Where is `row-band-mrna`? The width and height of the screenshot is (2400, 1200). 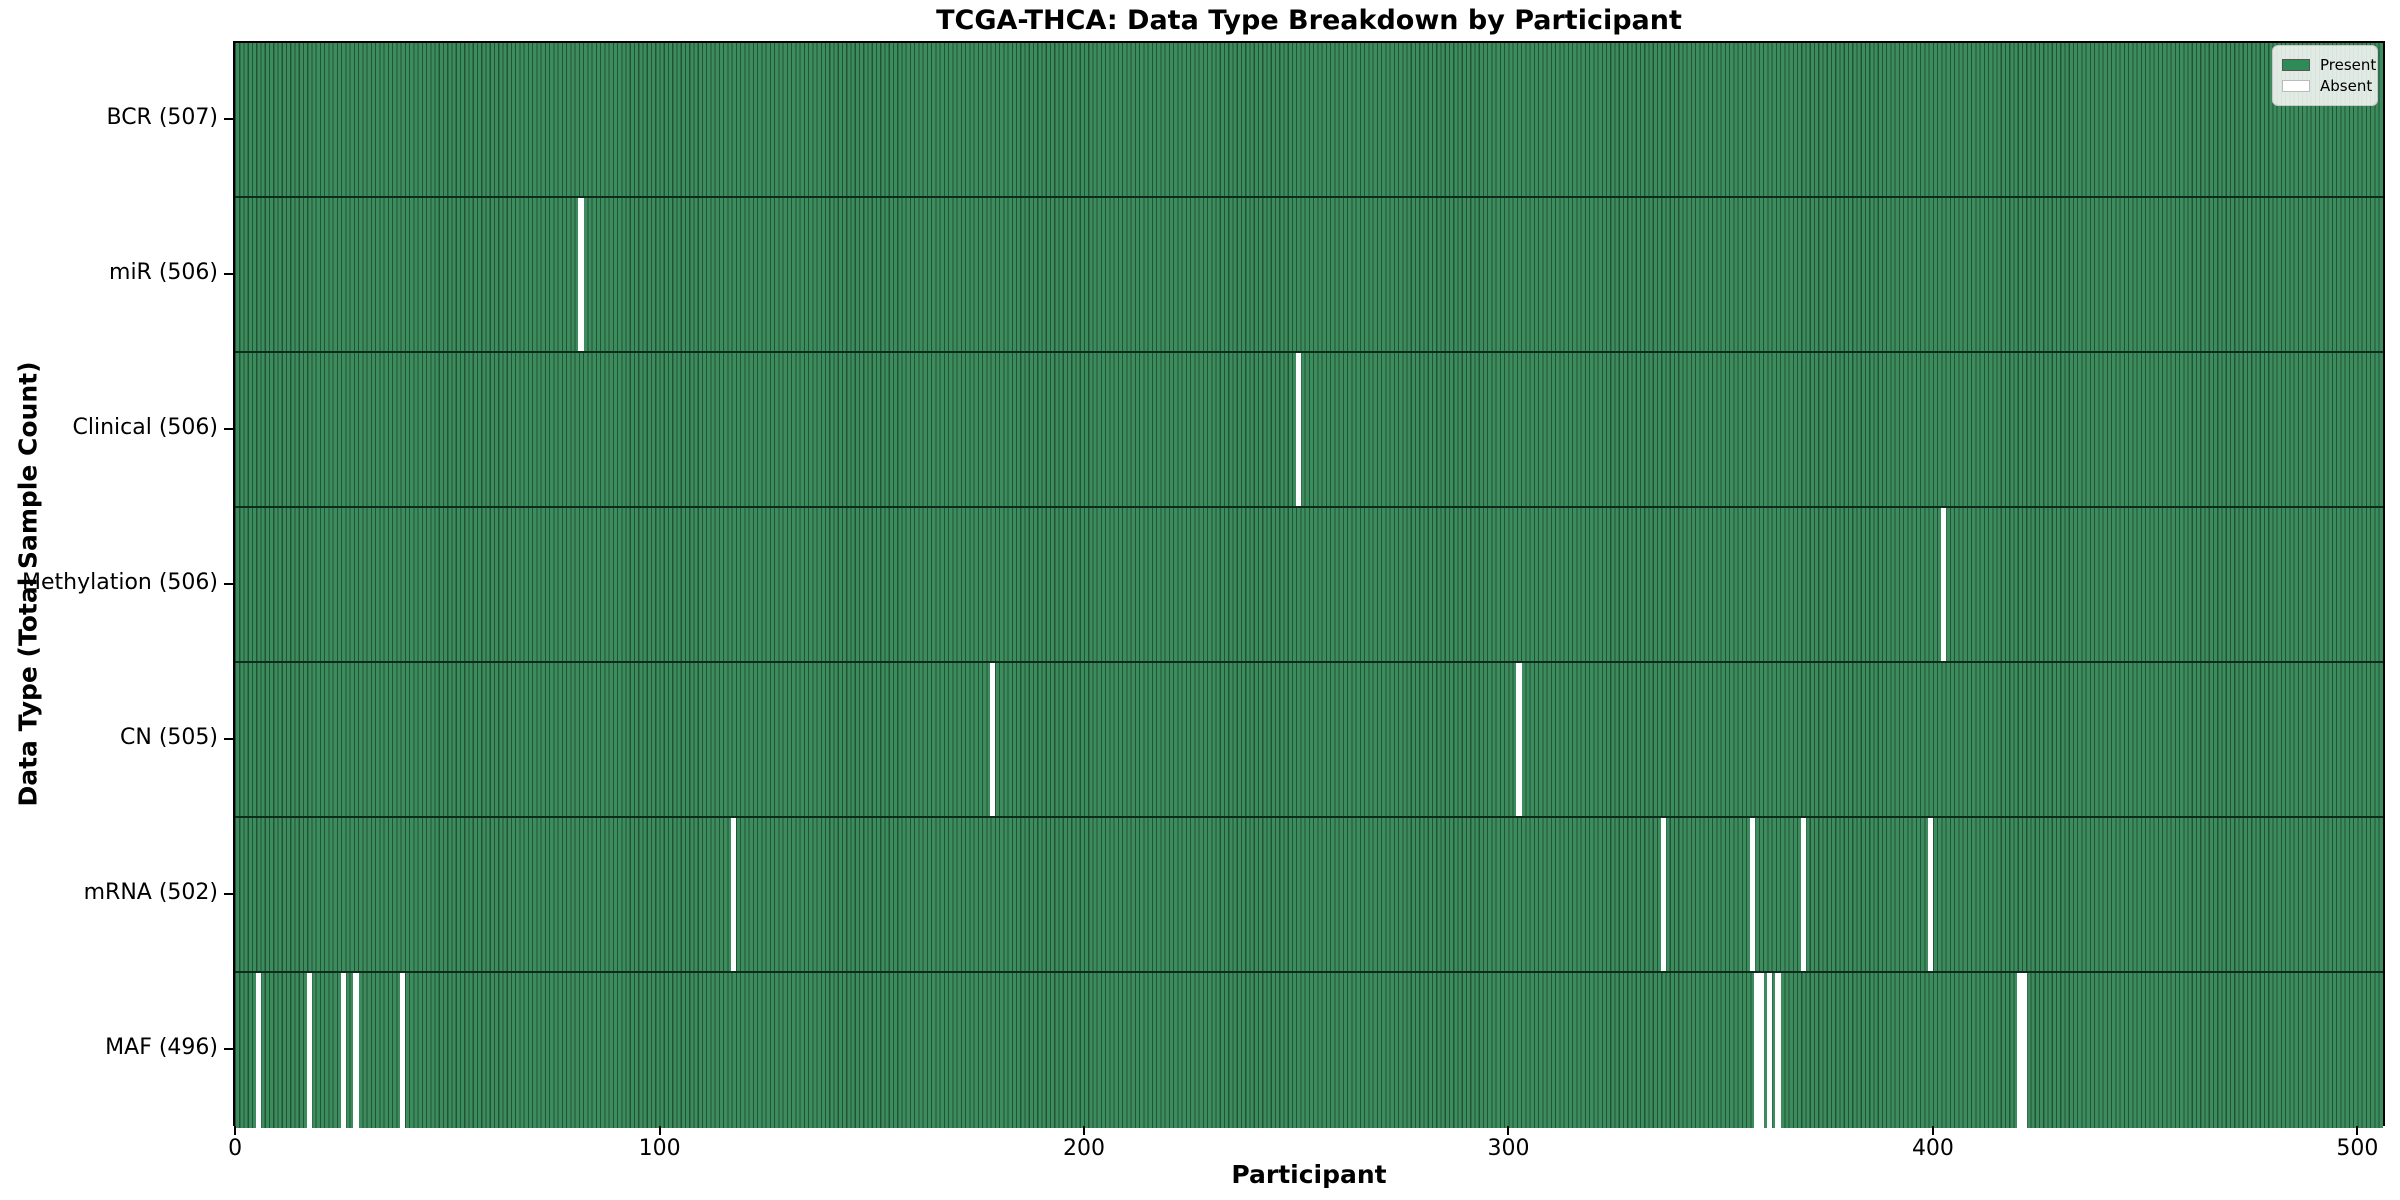
row-band-mrna is located at coordinates (1309, 895).